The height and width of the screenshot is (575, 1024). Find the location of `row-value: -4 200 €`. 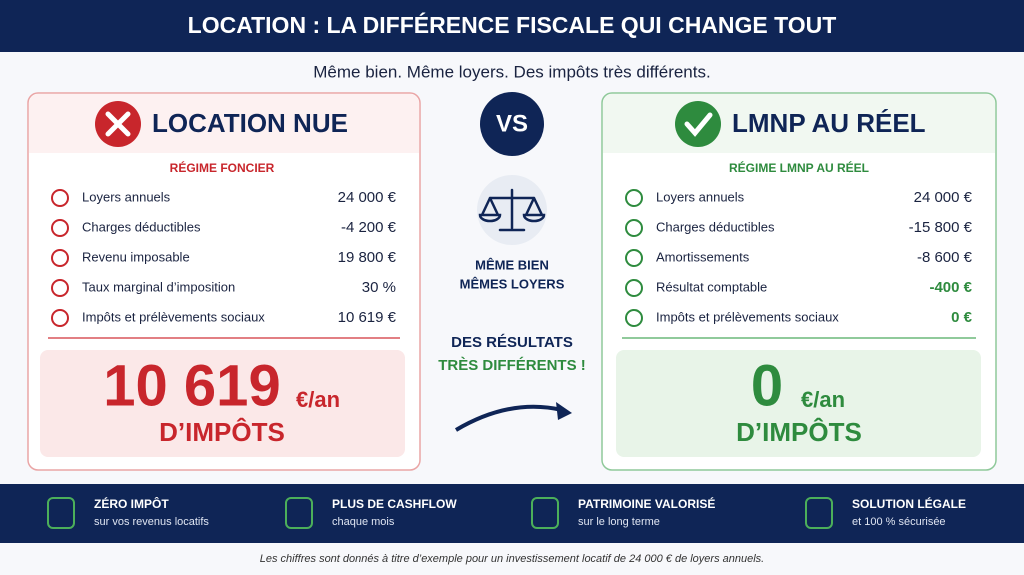

row-value: -4 200 € is located at coordinates (369, 227).